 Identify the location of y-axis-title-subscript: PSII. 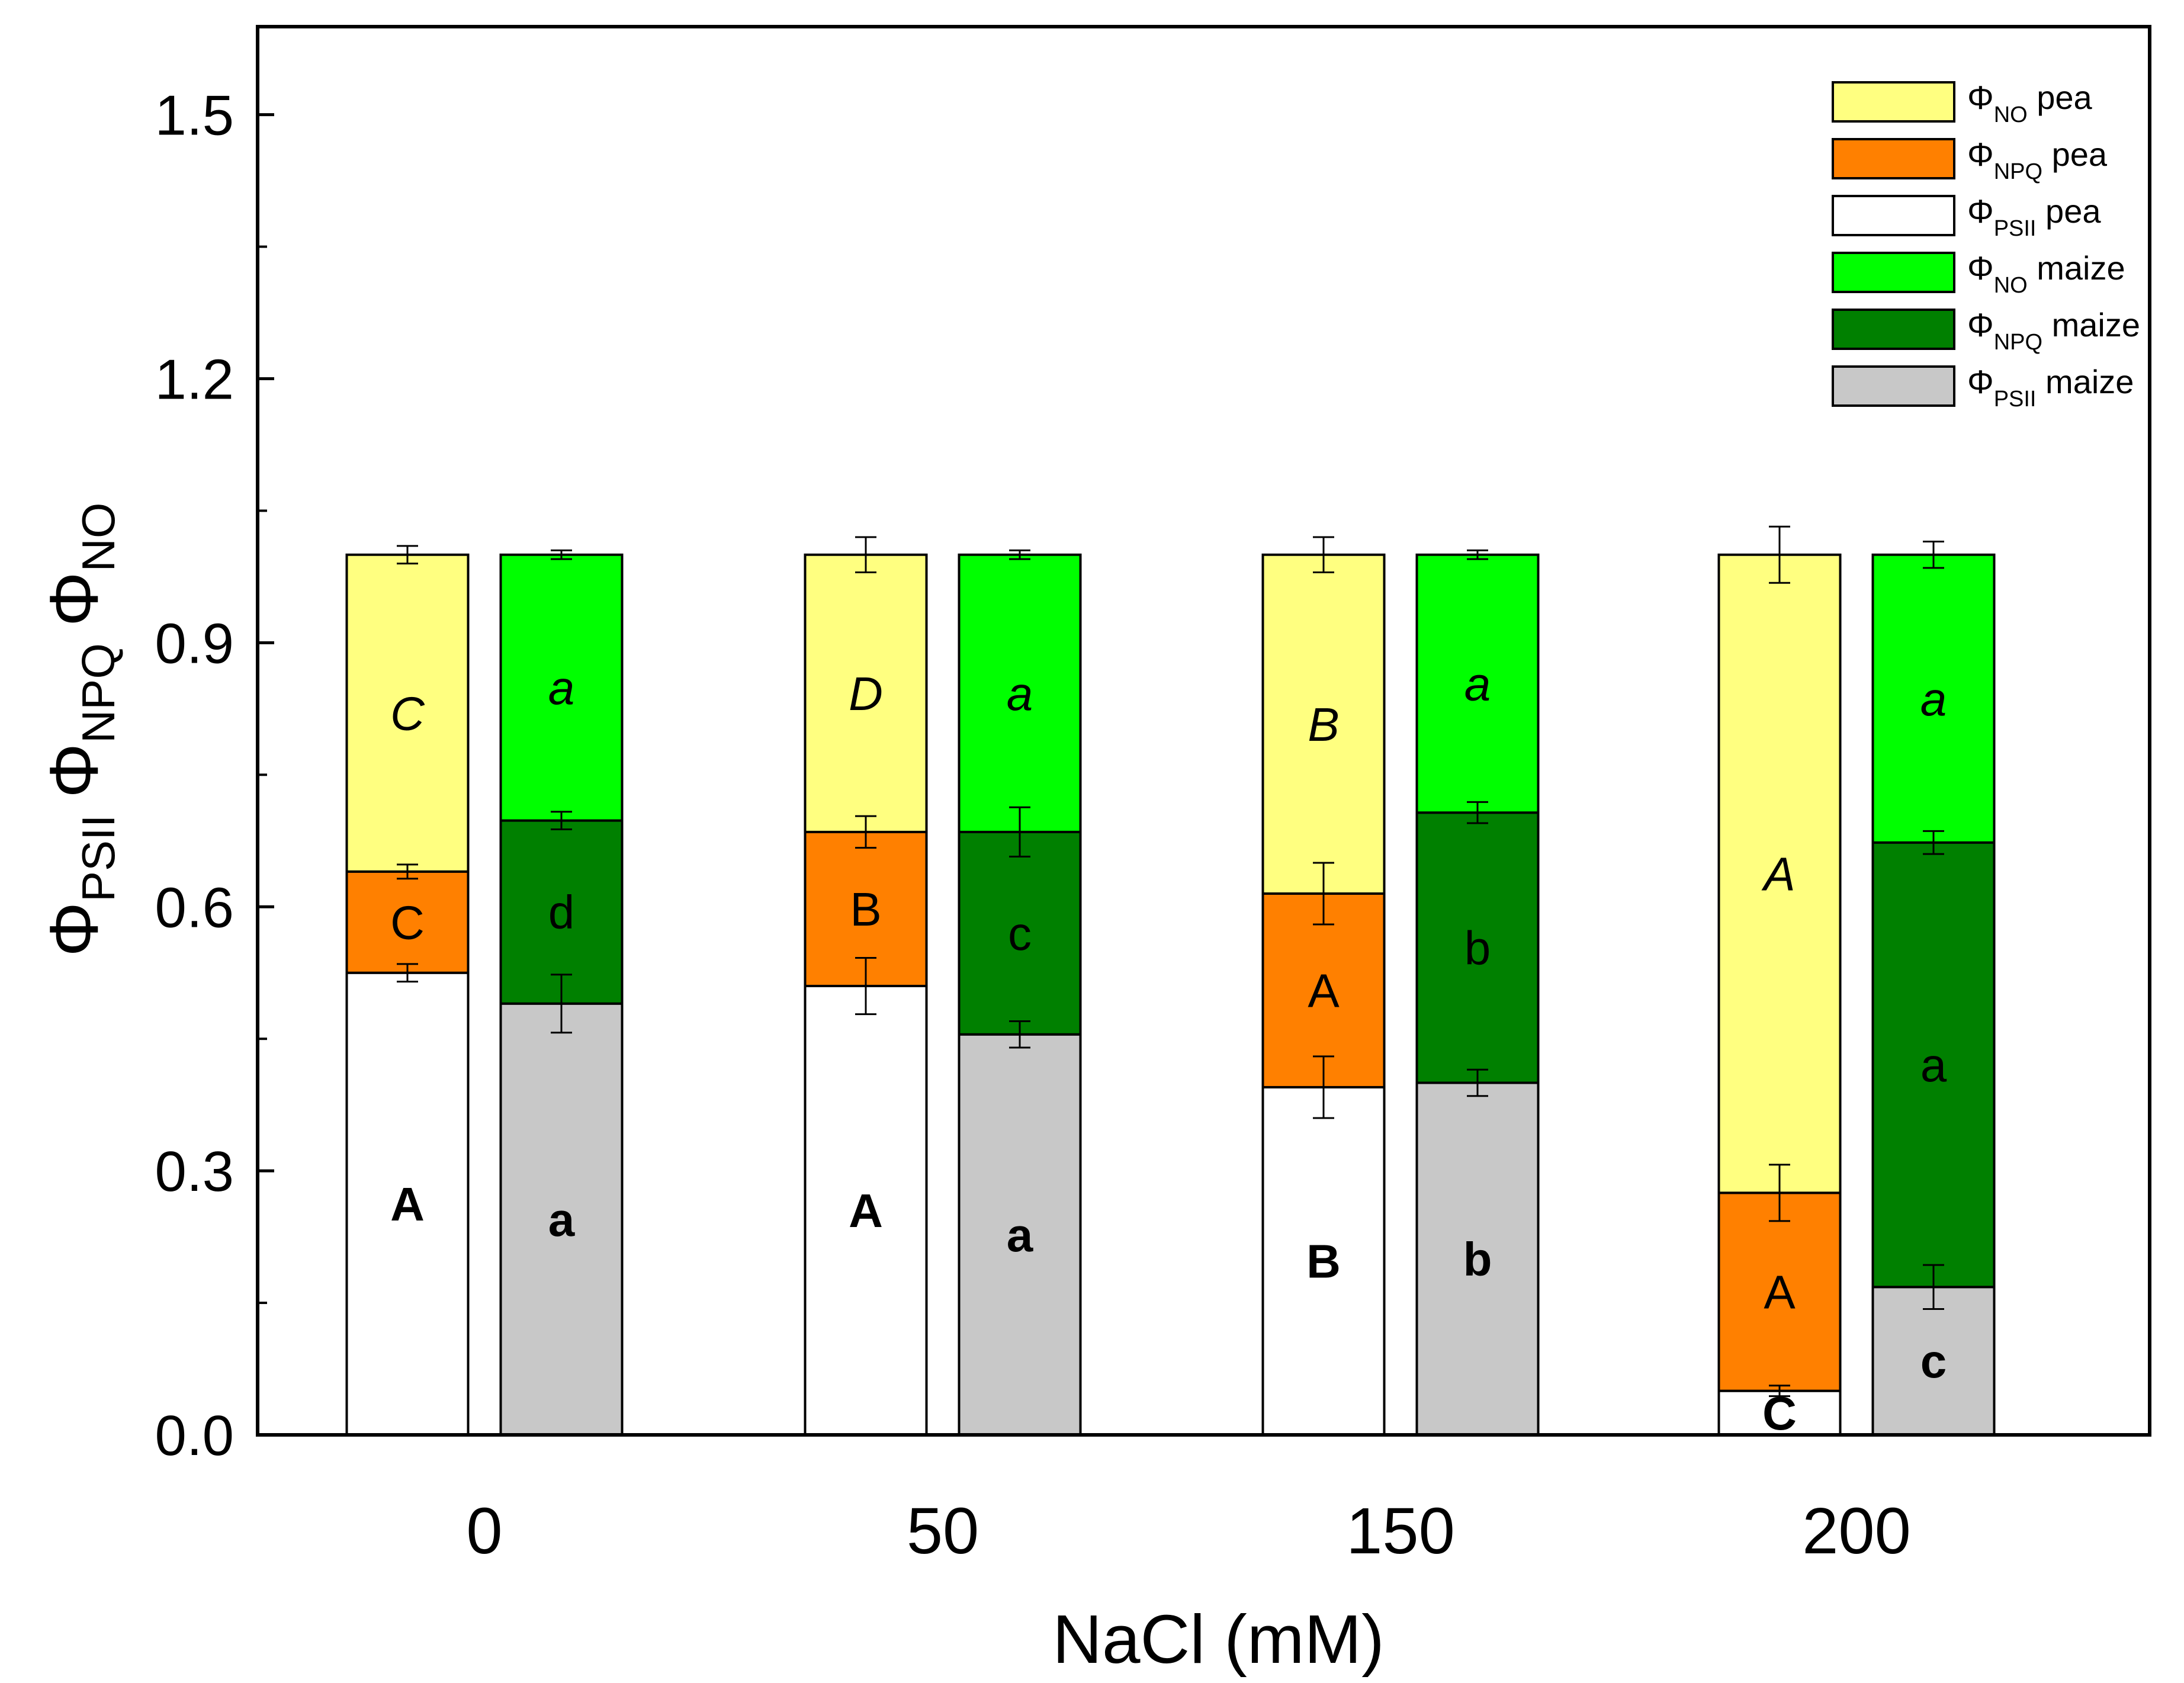
(98, 858).